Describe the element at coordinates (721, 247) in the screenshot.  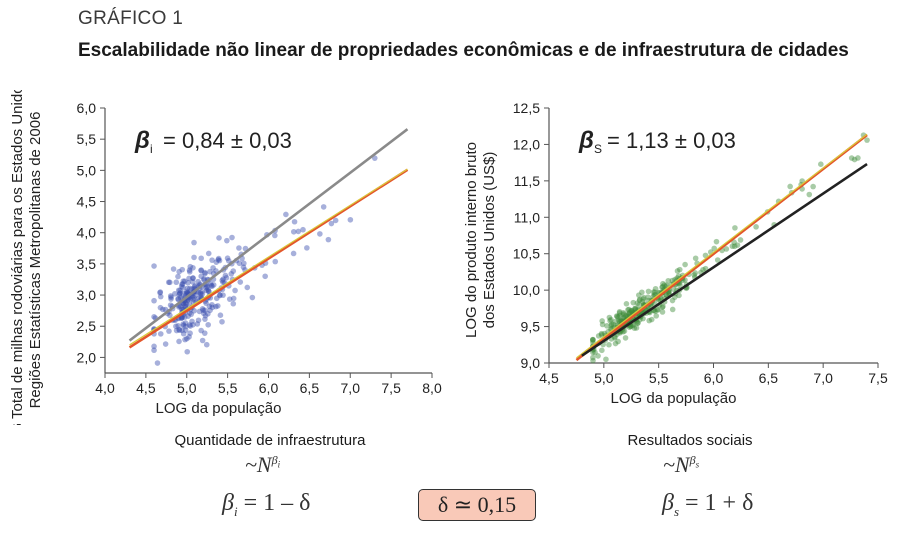
I see `fit-line` at that location.